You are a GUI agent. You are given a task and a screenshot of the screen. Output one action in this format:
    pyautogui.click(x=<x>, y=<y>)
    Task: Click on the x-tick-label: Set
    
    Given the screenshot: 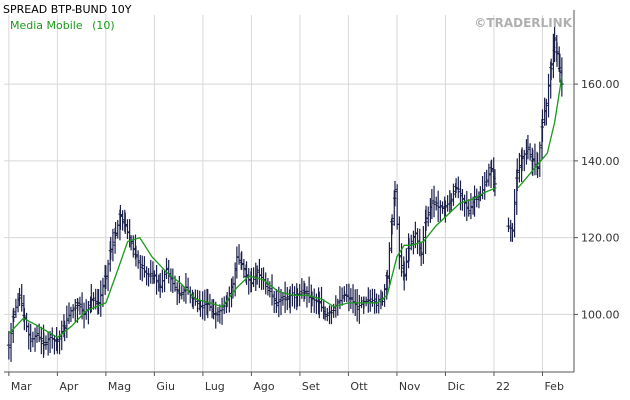 What is the action you would take?
    pyautogui.click(x=311, y=386)
    